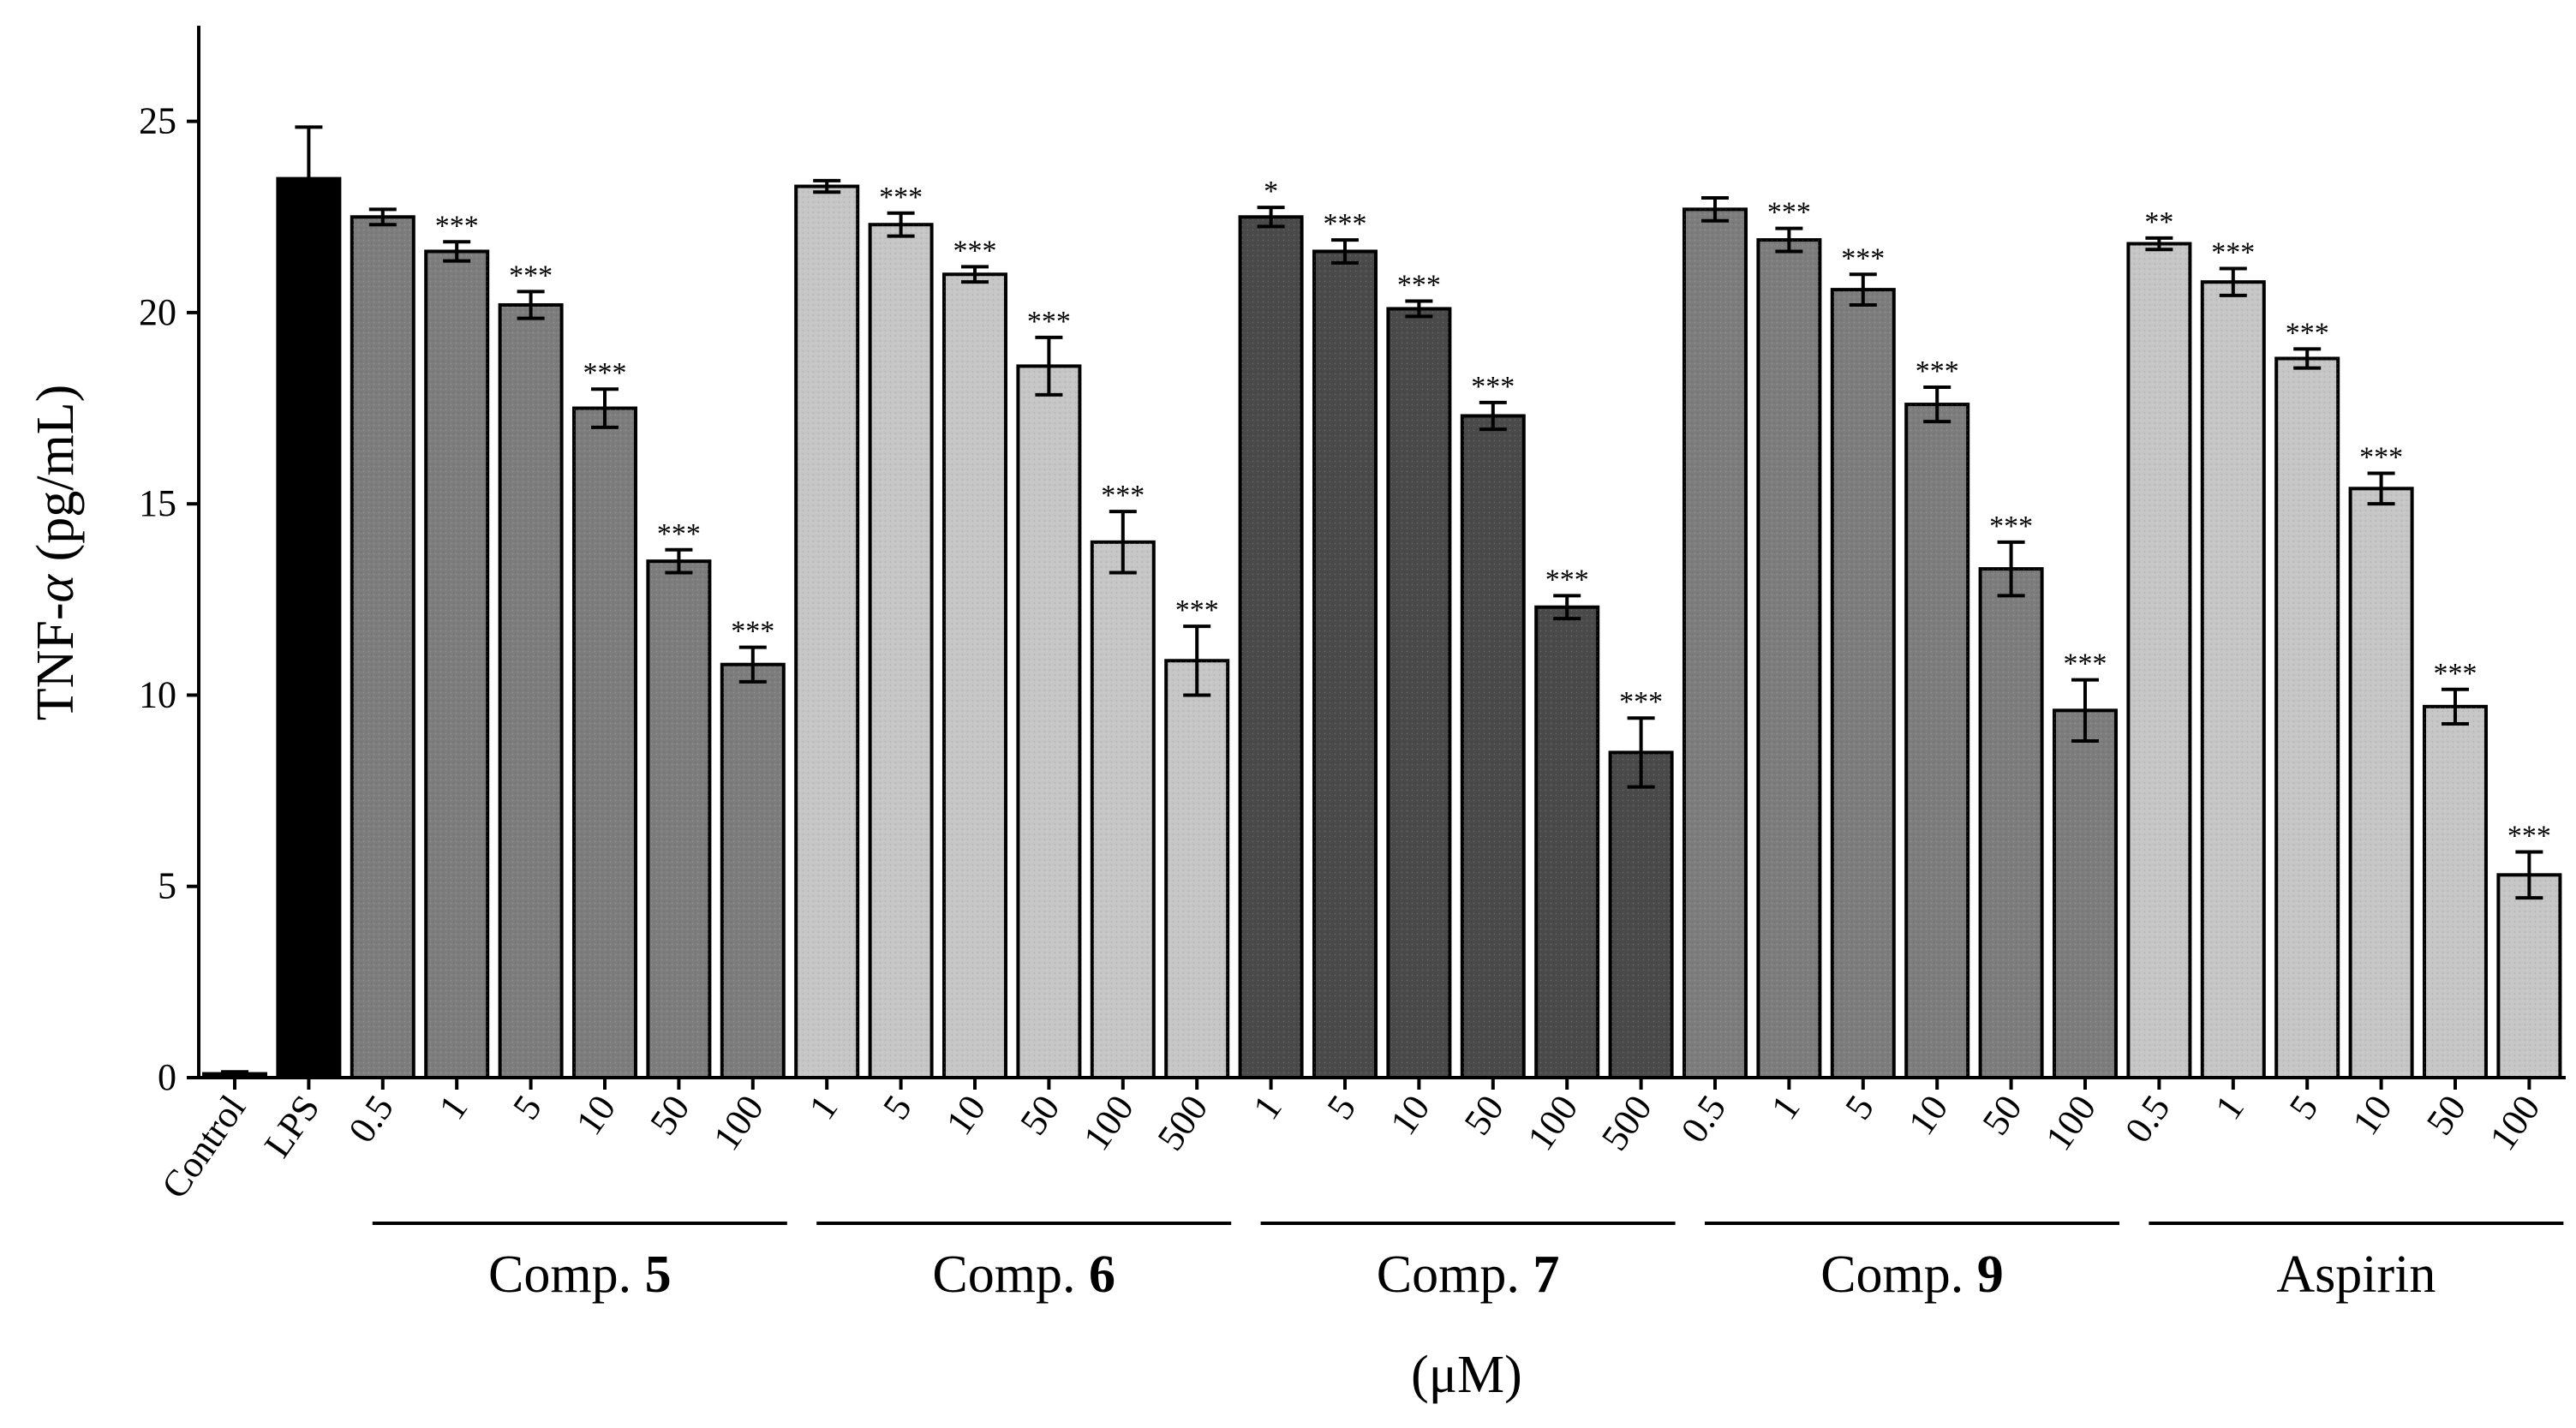 This screenshot has width=2576, height=1428. What do you see at coordinates (158, 694) in the screenshot?
I see `y-tick-label: 10` at bounding box center [158, 694].